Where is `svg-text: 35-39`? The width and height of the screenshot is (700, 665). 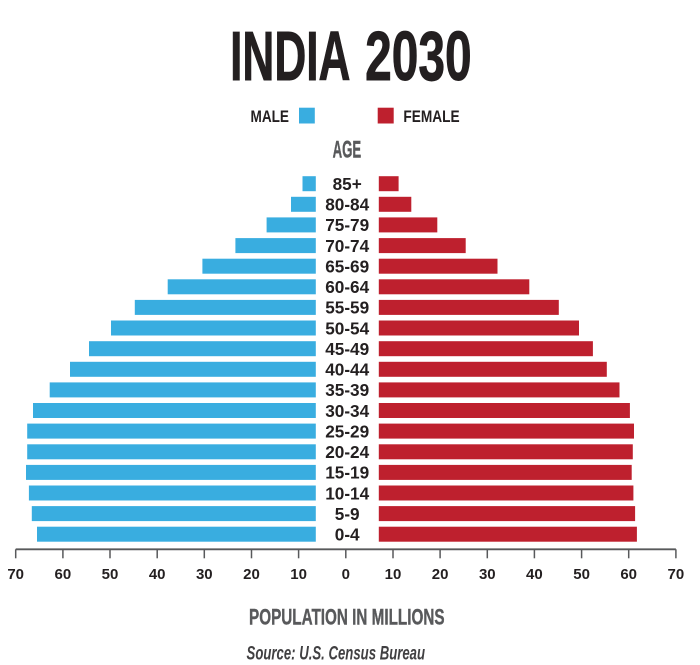 svg-text: 35-39 is located at coordinates (347, 390).